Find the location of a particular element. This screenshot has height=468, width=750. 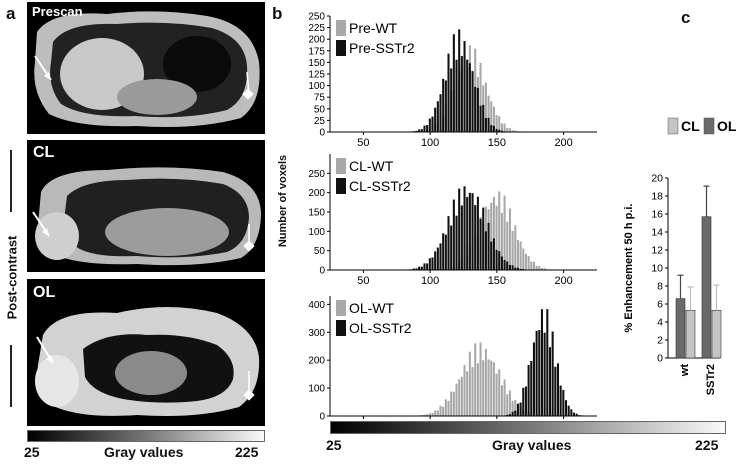

colorbar-b-min: 25 is located at coordinates (334, 445).